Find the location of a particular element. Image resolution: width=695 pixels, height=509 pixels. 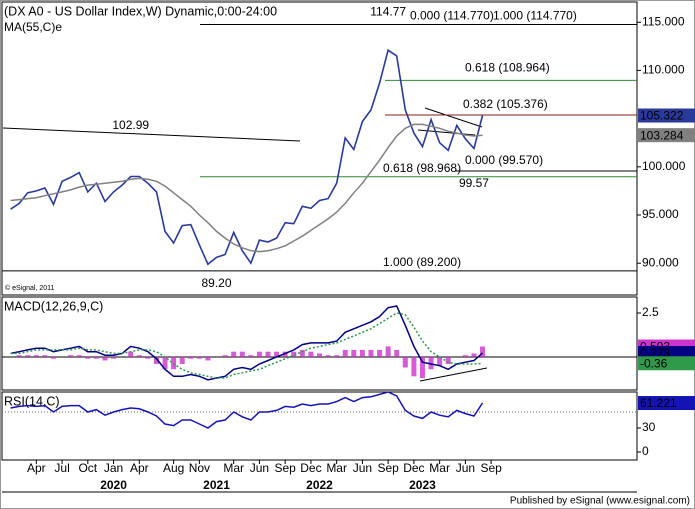

level-label: 1.000 (114.770) is located at coordinates (535, 16).